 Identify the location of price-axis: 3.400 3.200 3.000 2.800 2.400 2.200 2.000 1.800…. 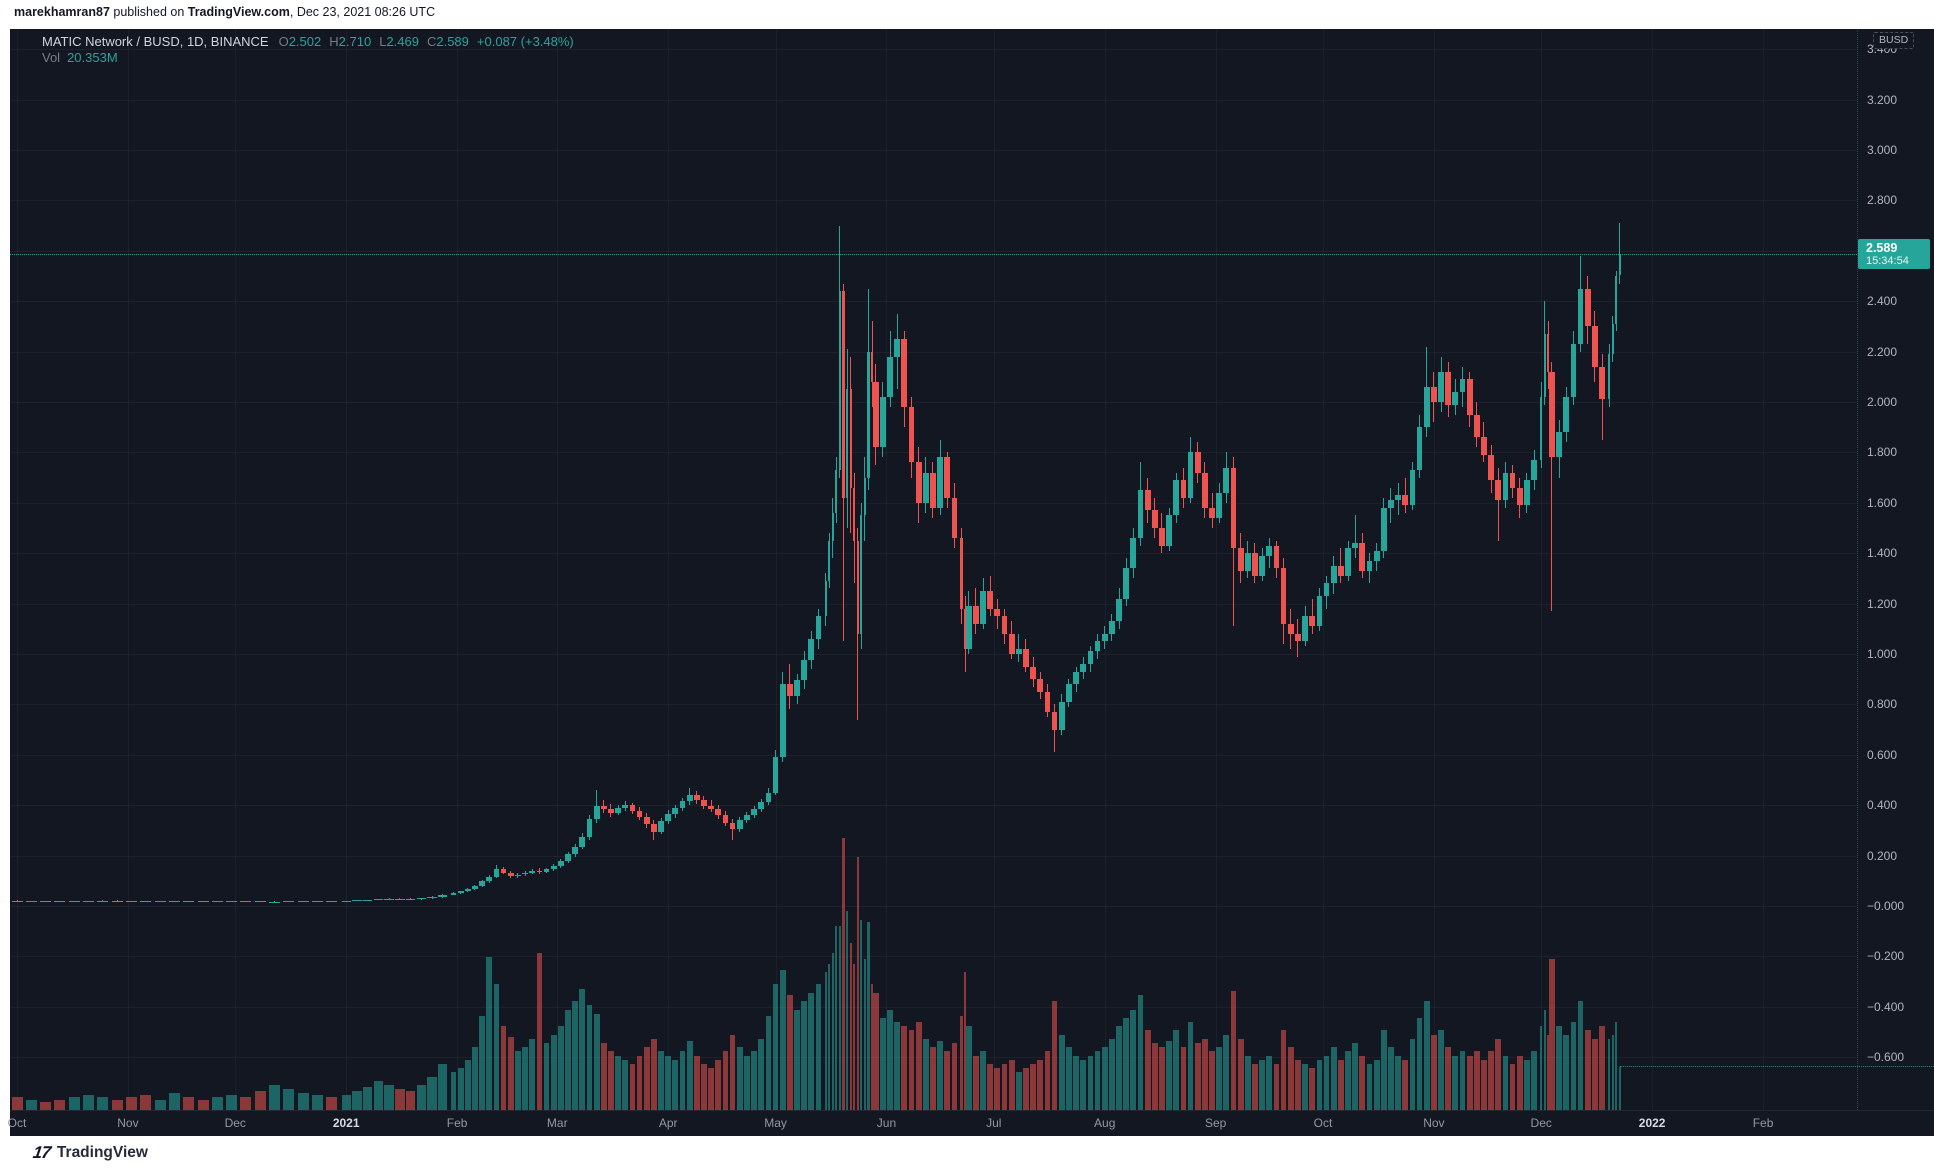
(1895, 569).